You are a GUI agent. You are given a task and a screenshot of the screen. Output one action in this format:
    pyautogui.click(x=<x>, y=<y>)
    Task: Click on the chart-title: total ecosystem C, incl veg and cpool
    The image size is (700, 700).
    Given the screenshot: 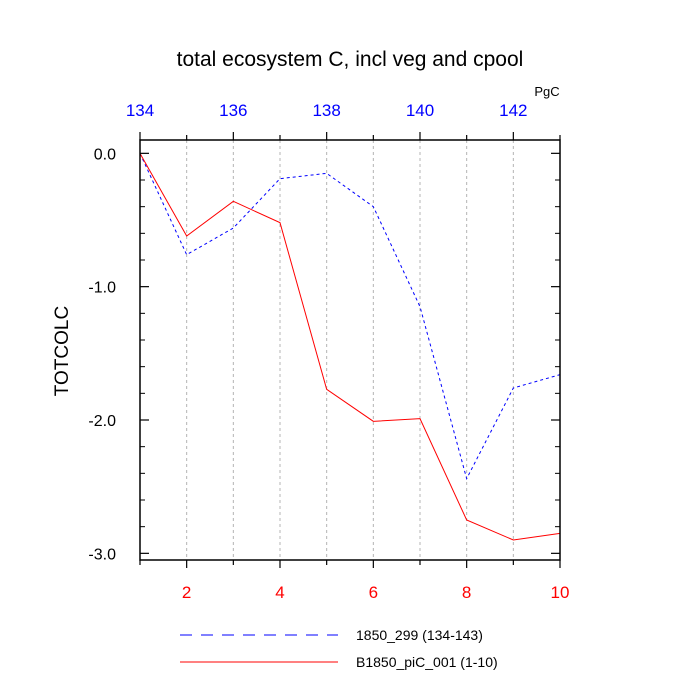 What is the action you would take?
    pyautogui.click(x=350, y=59)
    